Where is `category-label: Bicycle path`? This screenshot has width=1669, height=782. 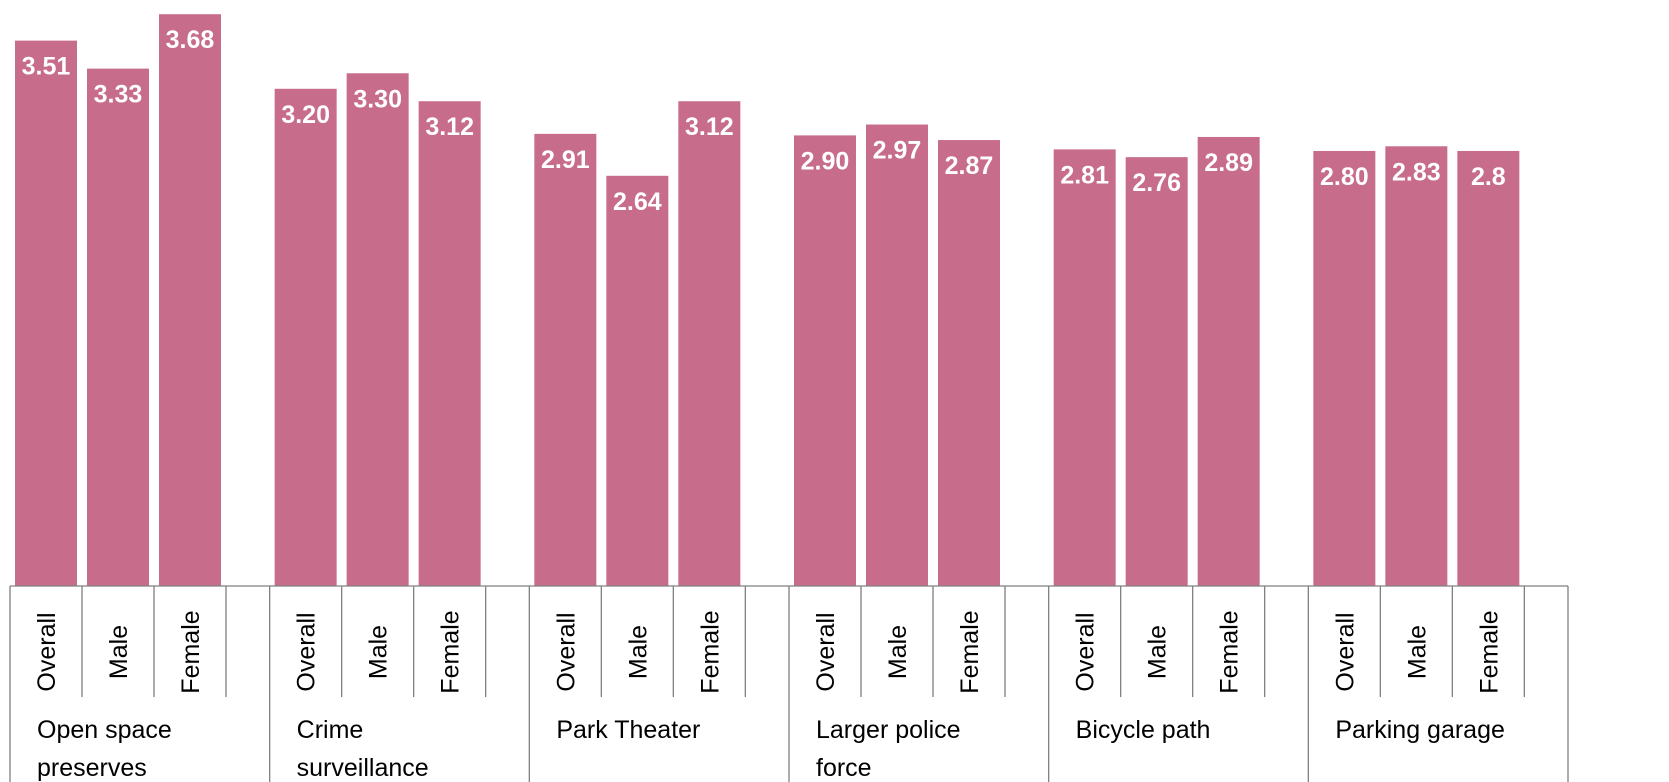
category-label: Bicycle path is located at coordinates (1143, 730).